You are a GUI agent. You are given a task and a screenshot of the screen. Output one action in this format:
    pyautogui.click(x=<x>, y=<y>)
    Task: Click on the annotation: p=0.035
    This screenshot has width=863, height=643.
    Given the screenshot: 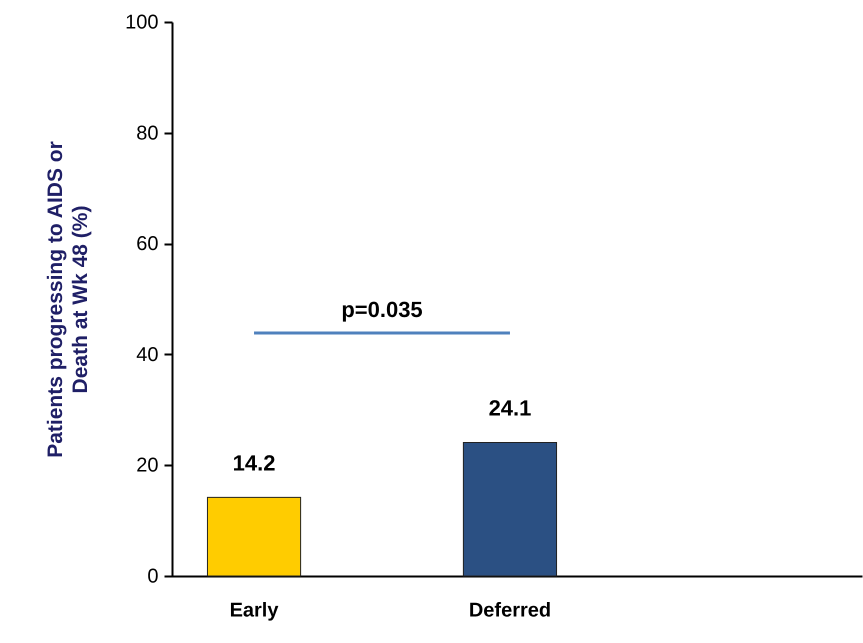 What is the action you would take?
    pyautogui.click(x=382, y=309)
    